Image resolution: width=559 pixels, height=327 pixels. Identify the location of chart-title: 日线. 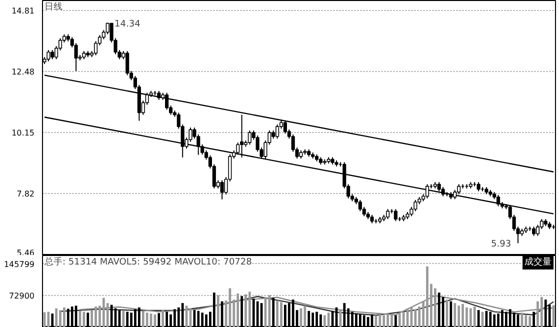
(53, 7).